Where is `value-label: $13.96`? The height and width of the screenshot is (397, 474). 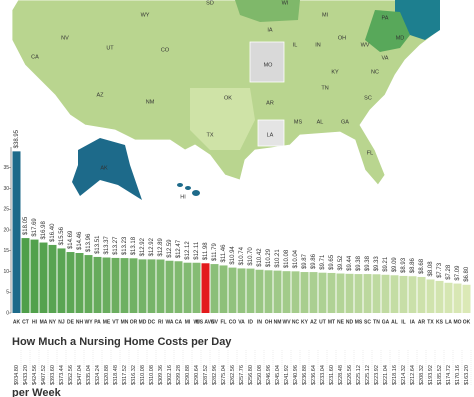 value-label: $13.96 is located at coordinates (89, 242).